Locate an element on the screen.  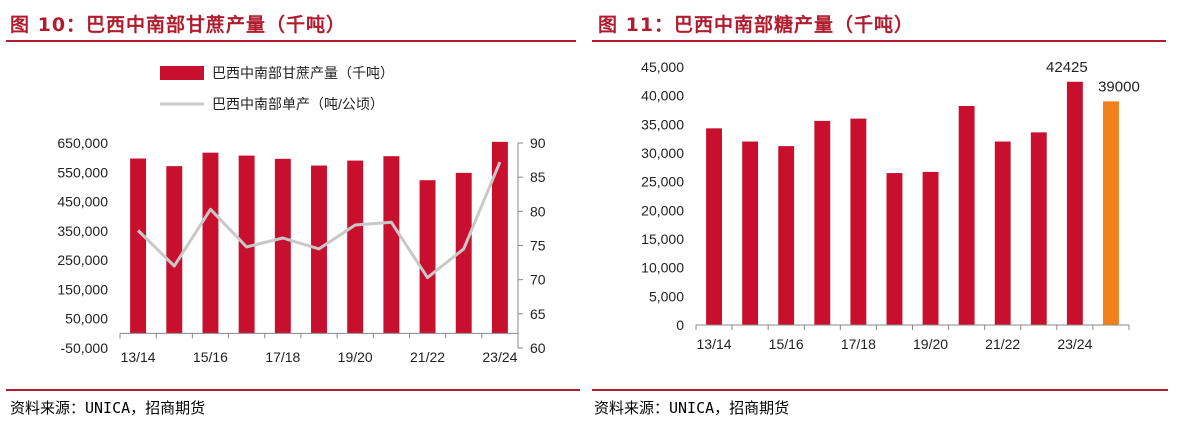
legend-label-sugarcane: 巴西中南部甘蔗产量（千吨） is located at coordinates (303, 73).